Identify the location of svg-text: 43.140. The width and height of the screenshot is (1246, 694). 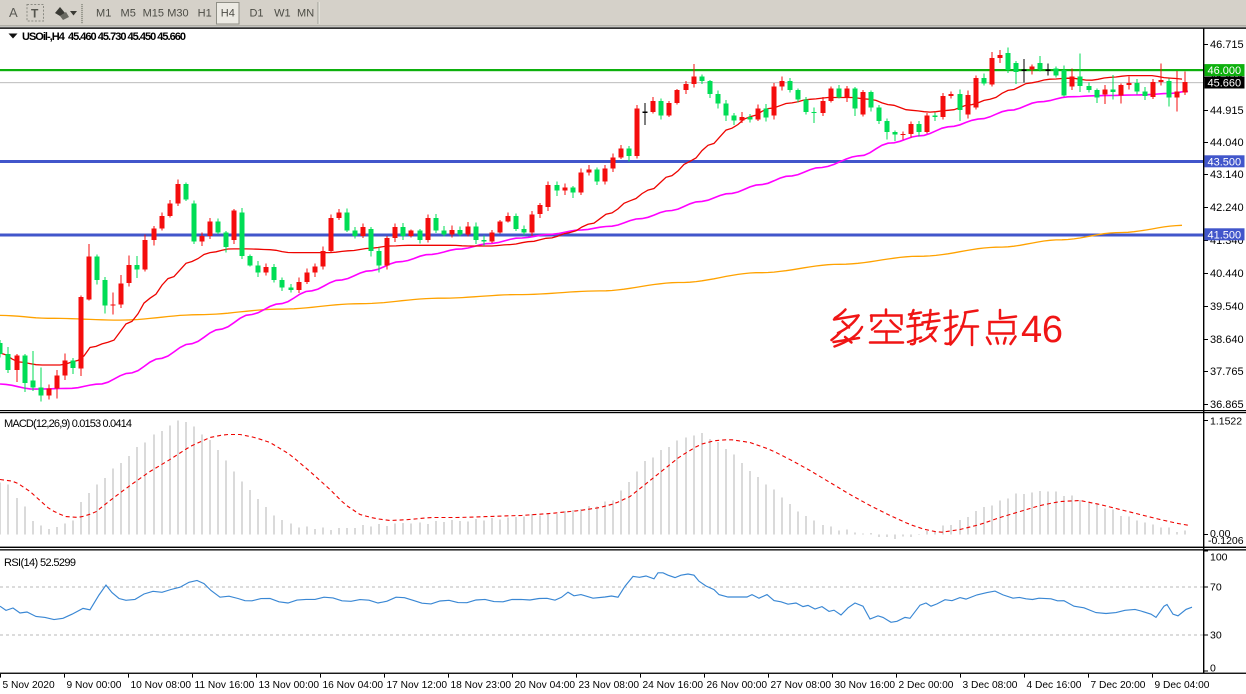
(1227, 175).